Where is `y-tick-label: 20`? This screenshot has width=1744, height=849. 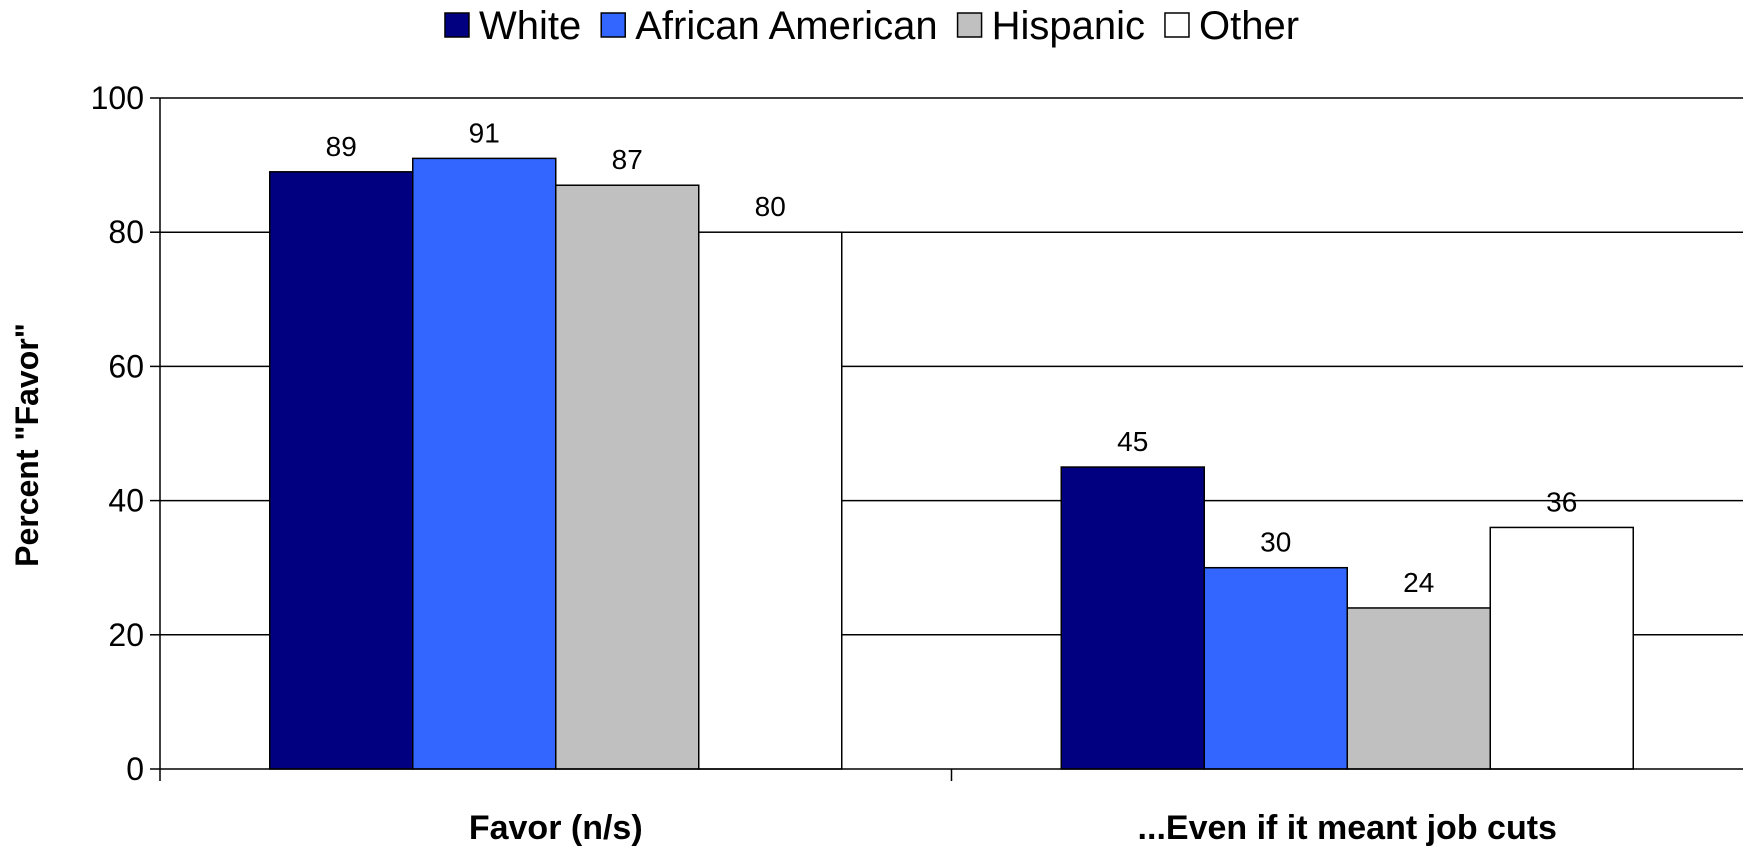
y-tick-label: 20 is located at coordinates (126, 635).